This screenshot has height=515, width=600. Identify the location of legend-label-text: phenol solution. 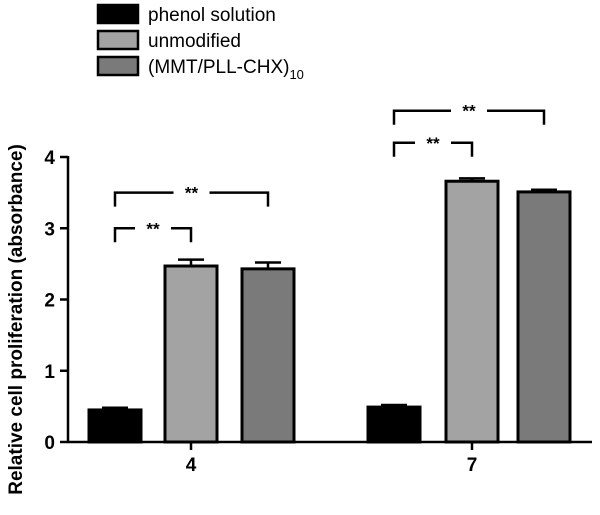
(212, 15).